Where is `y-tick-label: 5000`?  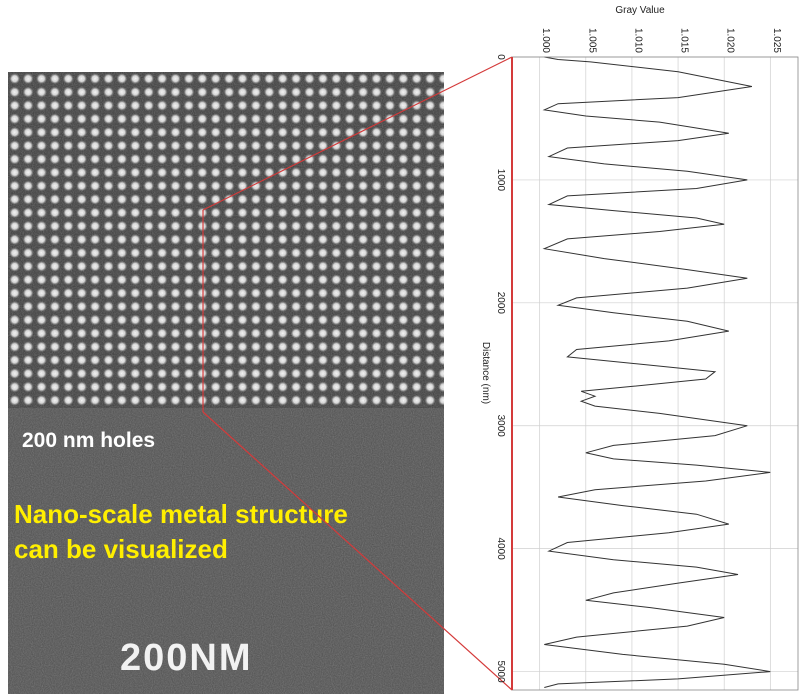
y-tick-label: 5000 is located at coordinates (500, 671).